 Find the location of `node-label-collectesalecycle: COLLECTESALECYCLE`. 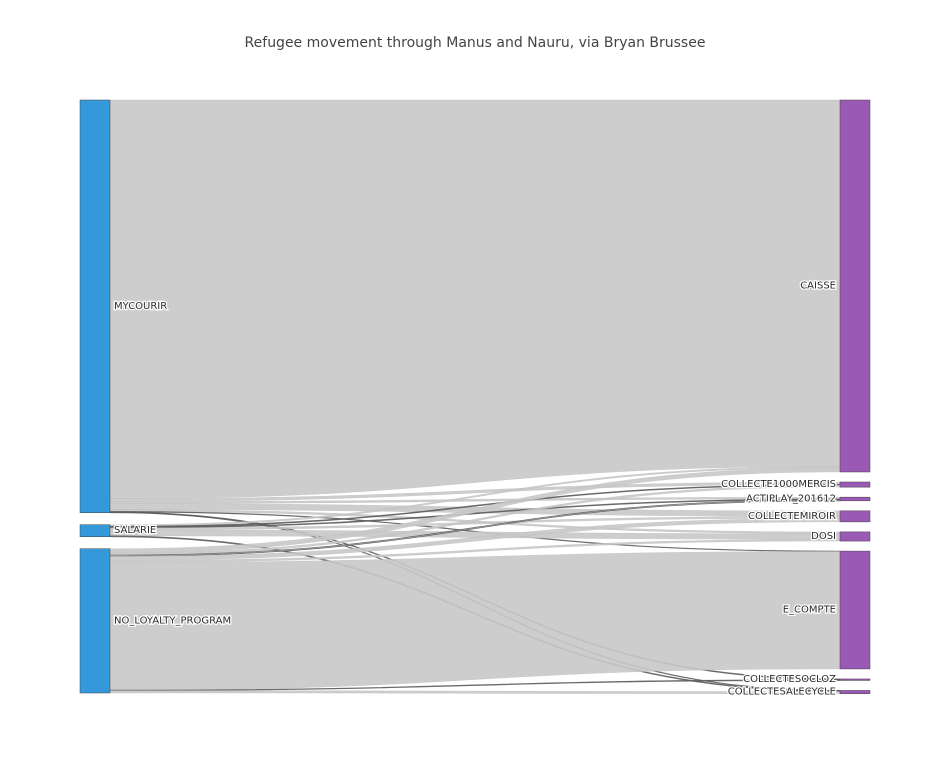

node-label-collectesalecycle: COLLECTESALECYCLE is located at coordinates (782, 692).